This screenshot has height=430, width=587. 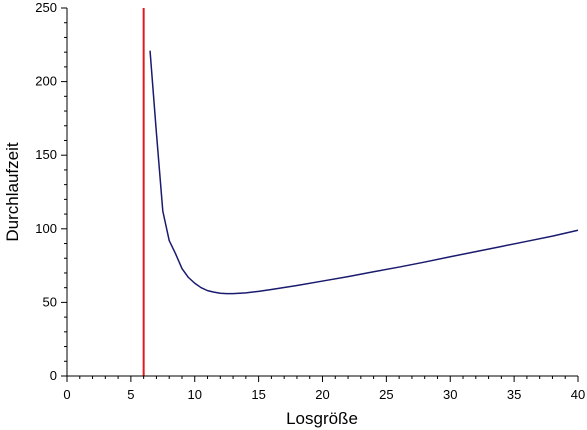 What do you see at coordinates (578, 394) in the screenshot?
I see `x-tick-label: 40` at bounding box center [578, 394].